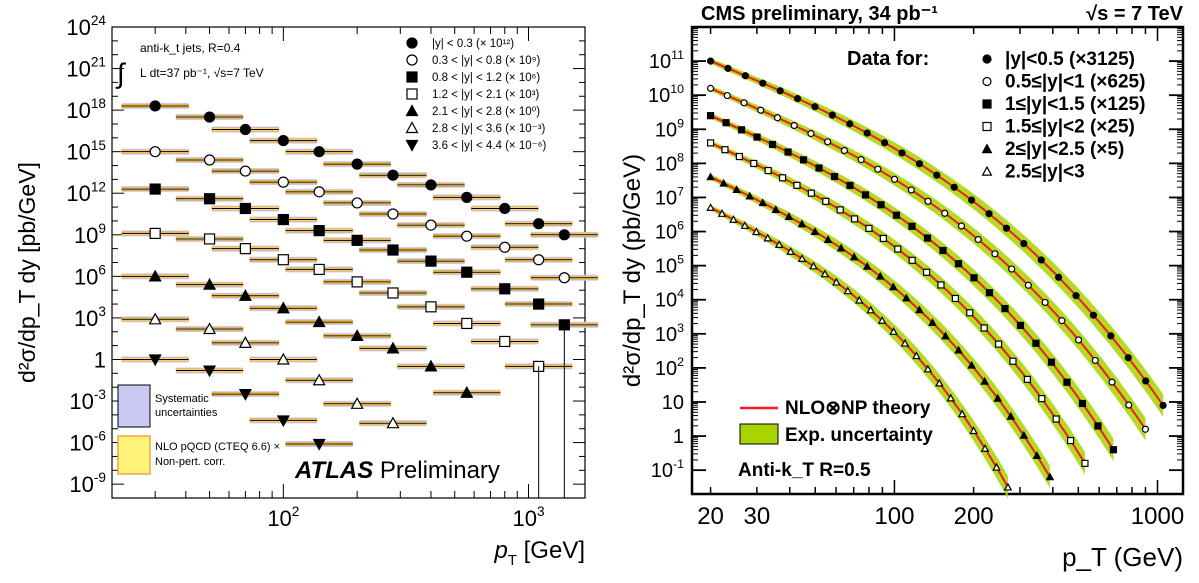 The image size is (1199, 583). What do you see at coordinates (217, 447) in the screenshot?
I see `left-legend-nlo-line1: NLO pQCD (CTEQ 6.6) ×` at bounding box center [217, 447].